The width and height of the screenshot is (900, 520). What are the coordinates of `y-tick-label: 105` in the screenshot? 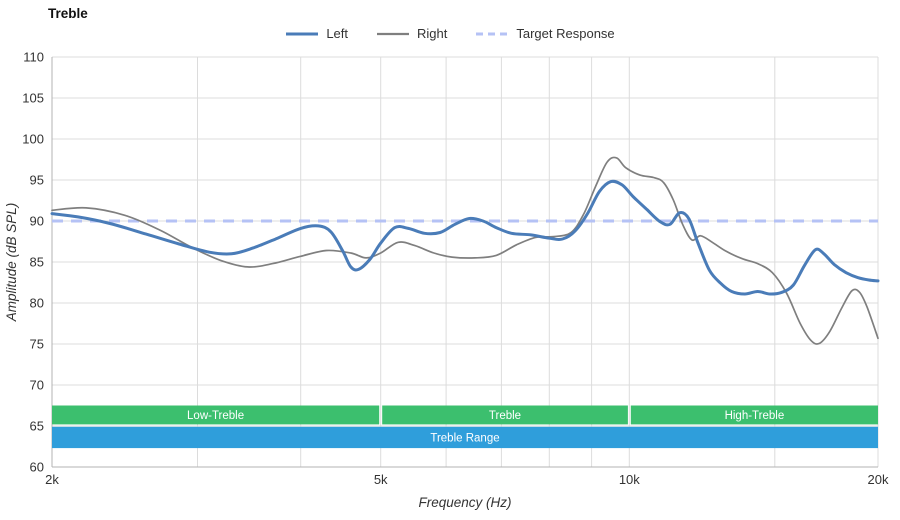 It's located at (33, 98).